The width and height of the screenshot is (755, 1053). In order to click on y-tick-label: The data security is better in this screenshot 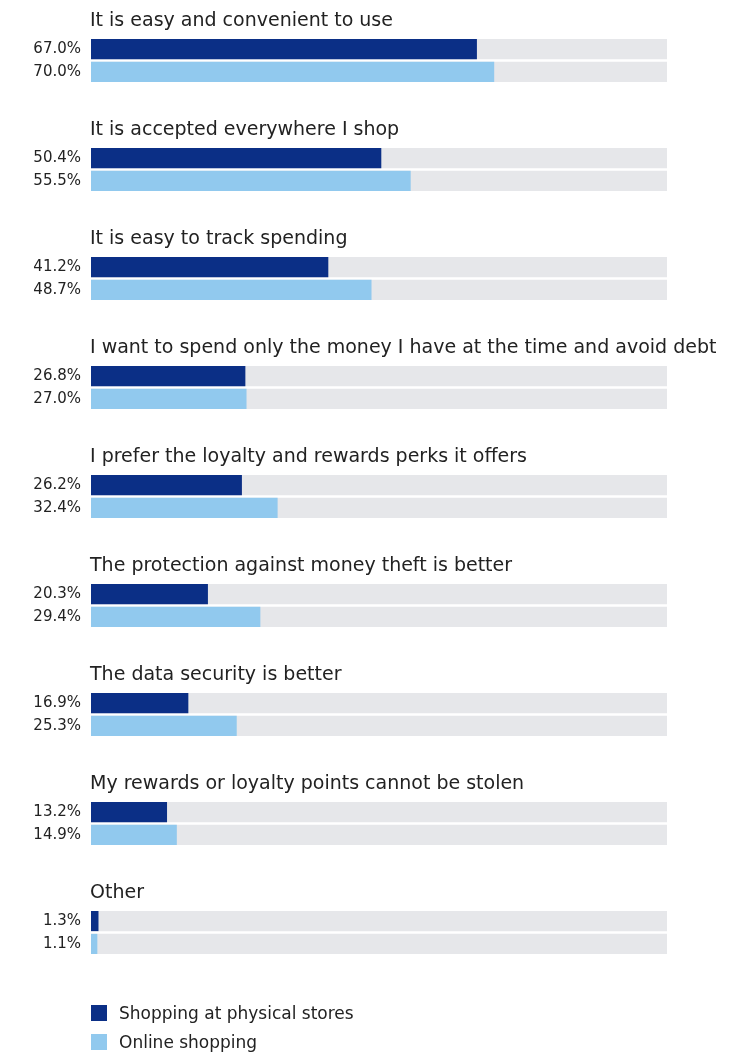, I will do `click(215, 672)`.